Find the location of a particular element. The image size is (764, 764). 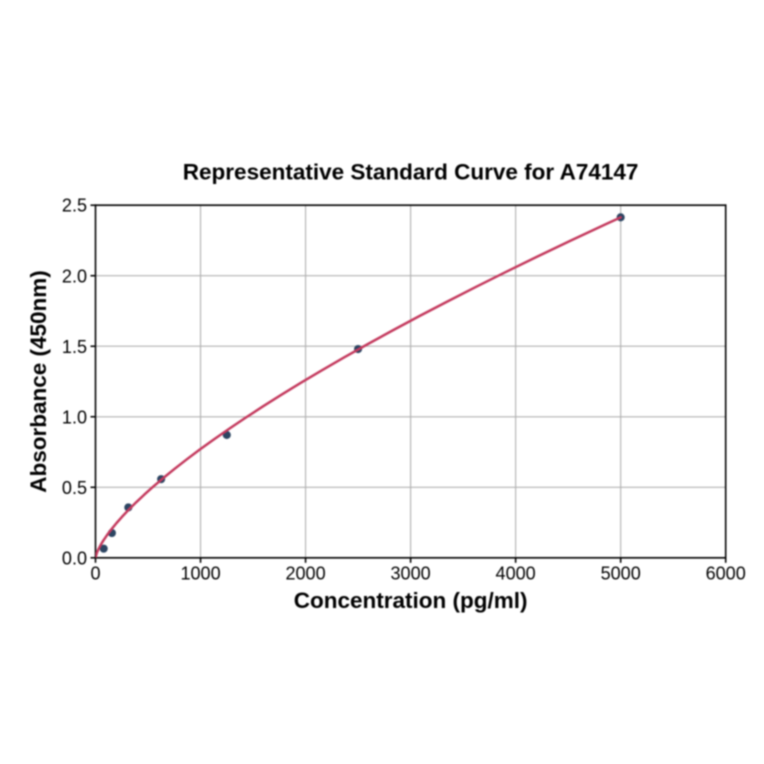

svg-text: 5000 is located at coordinates (621, 573).